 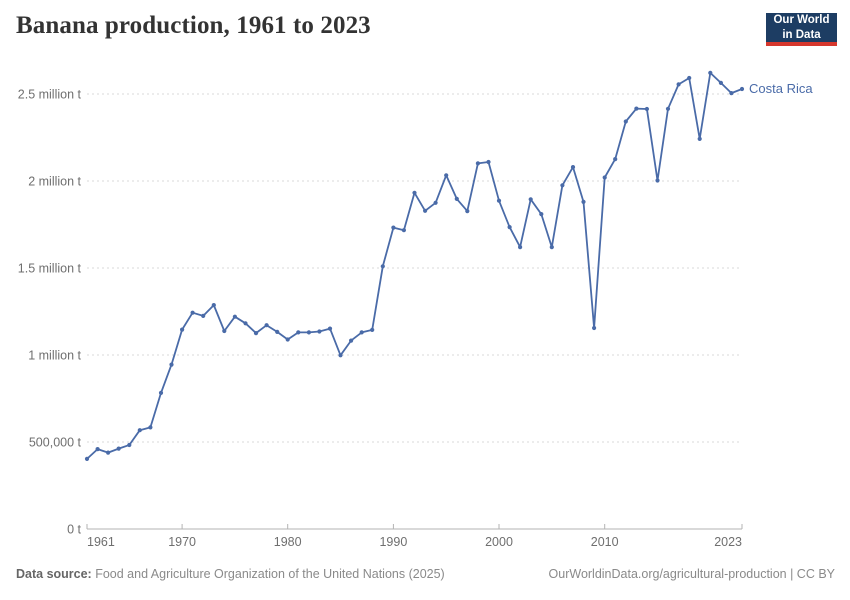 I want to click on y-axis-label: 0 t, so click(x=74, y=530).